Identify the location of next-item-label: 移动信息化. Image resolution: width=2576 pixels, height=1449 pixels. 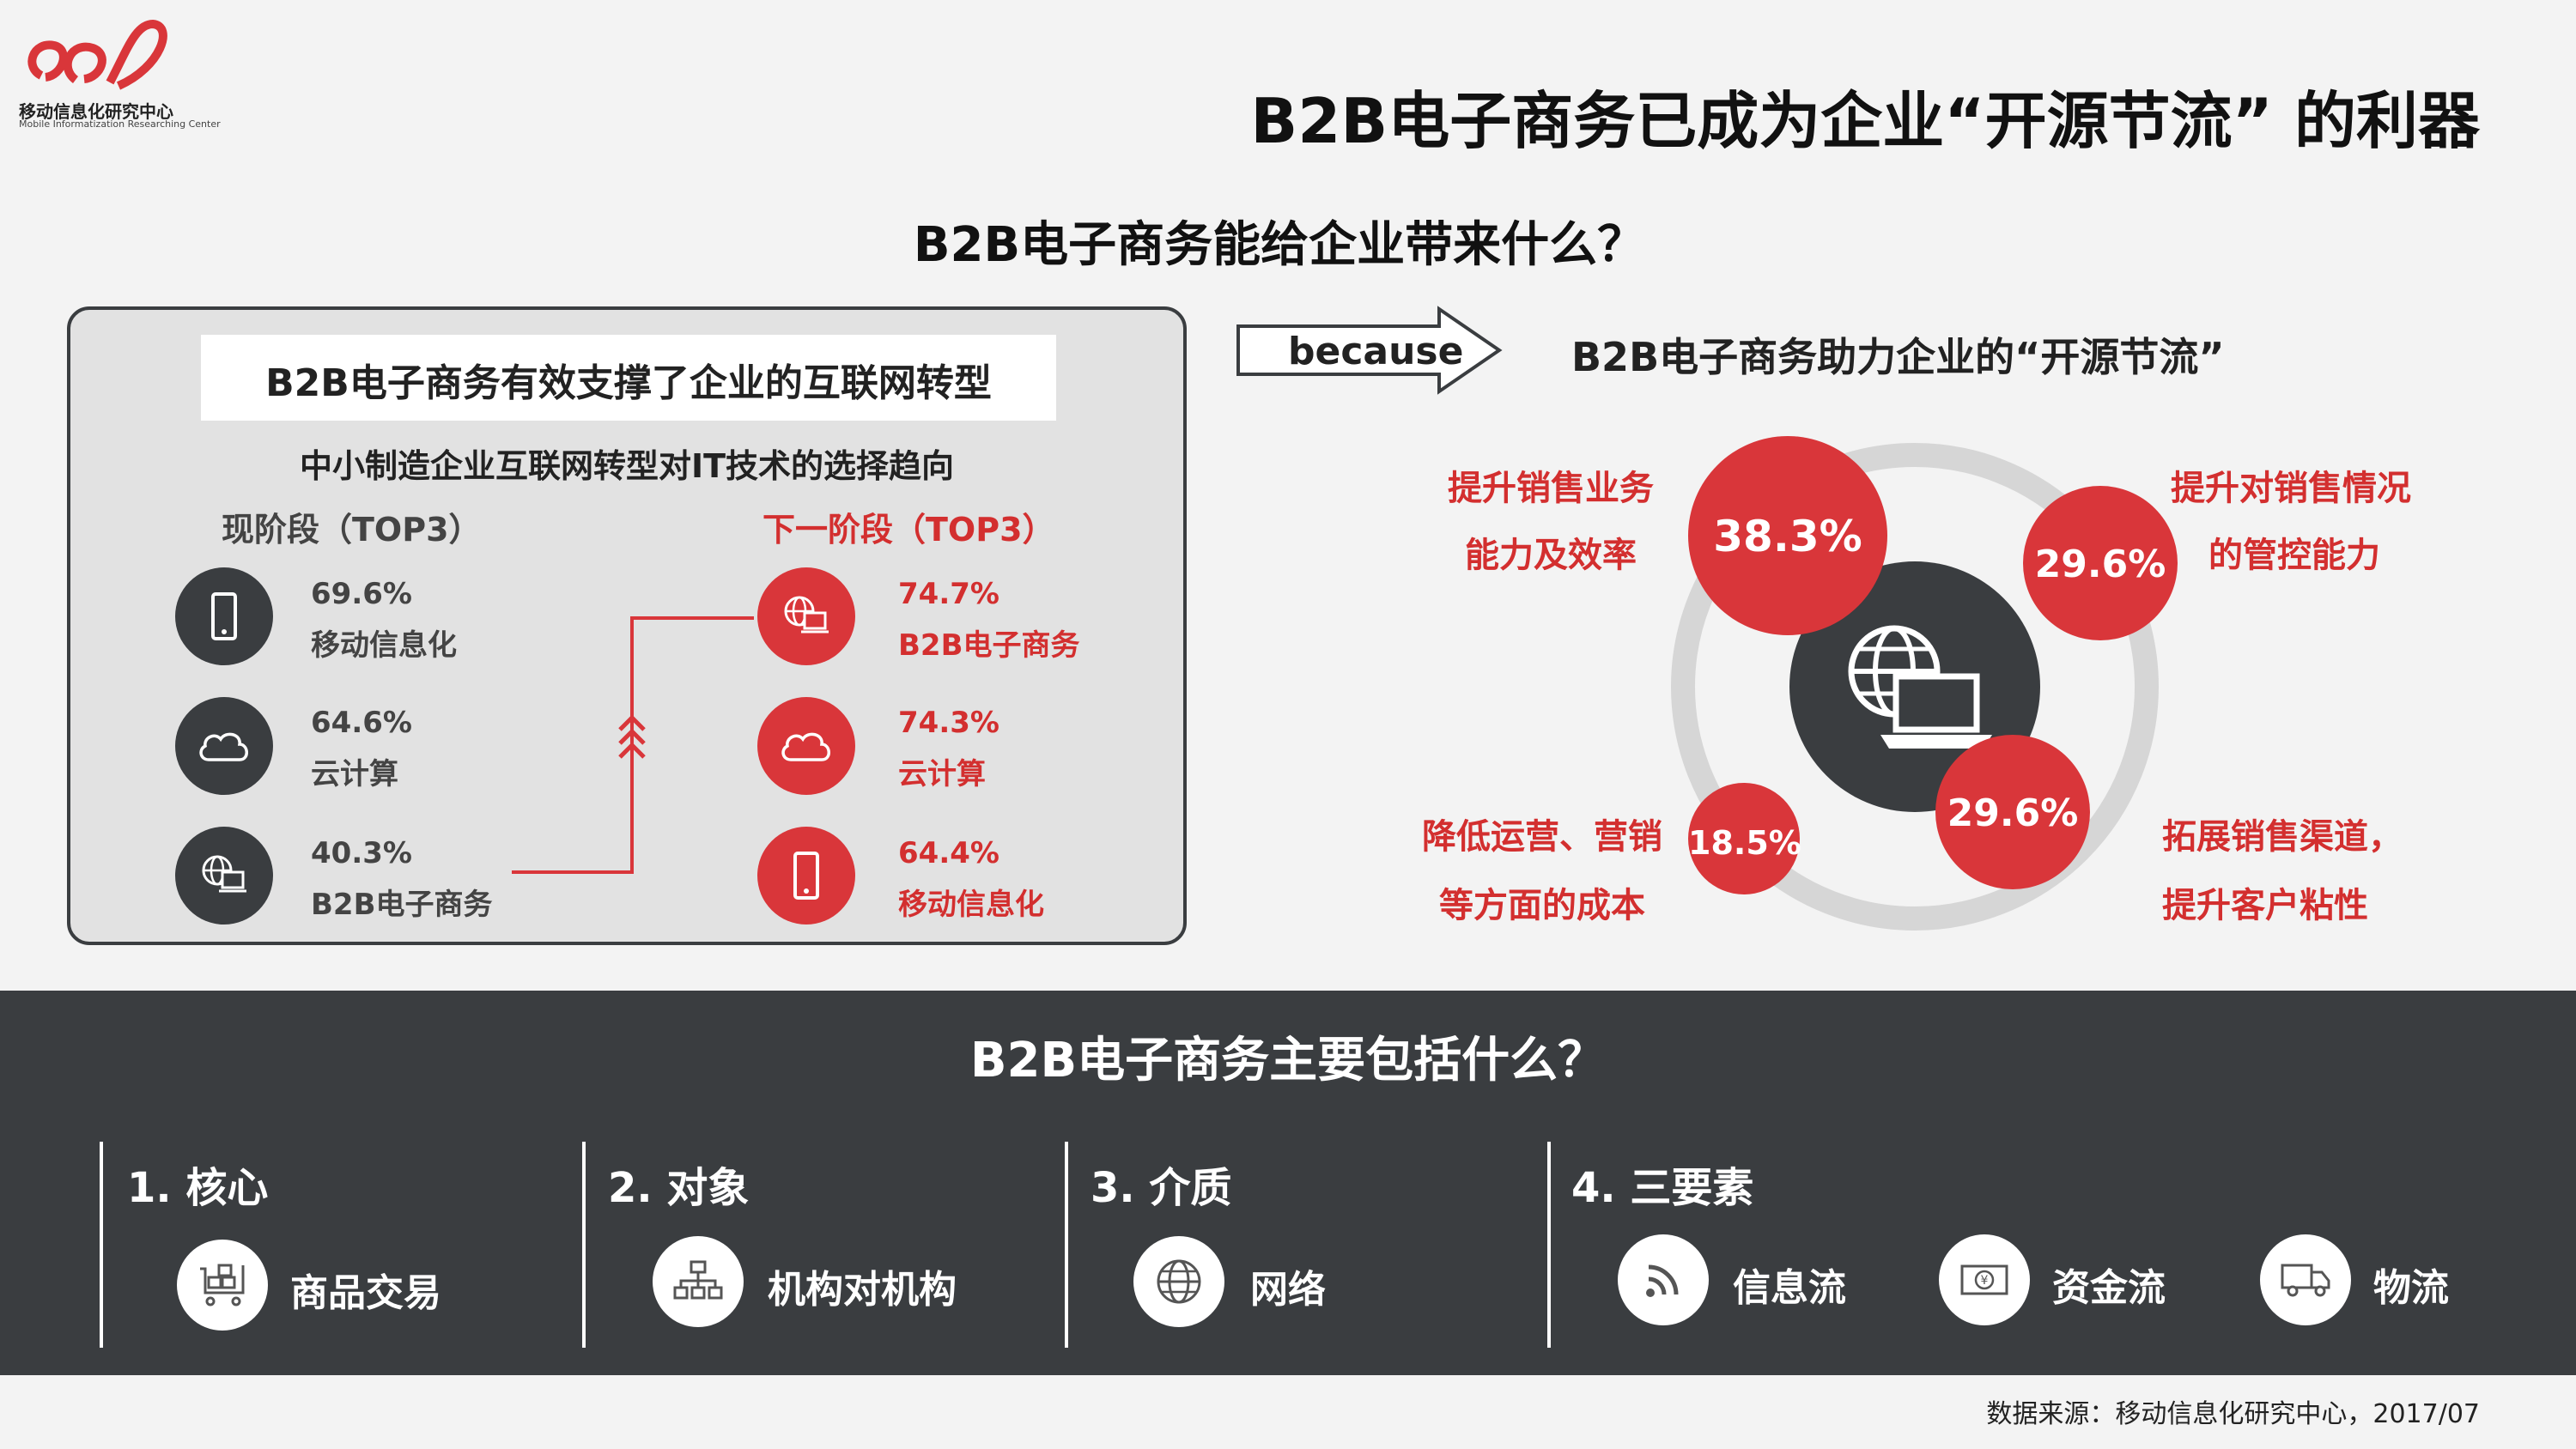
(971, 905).